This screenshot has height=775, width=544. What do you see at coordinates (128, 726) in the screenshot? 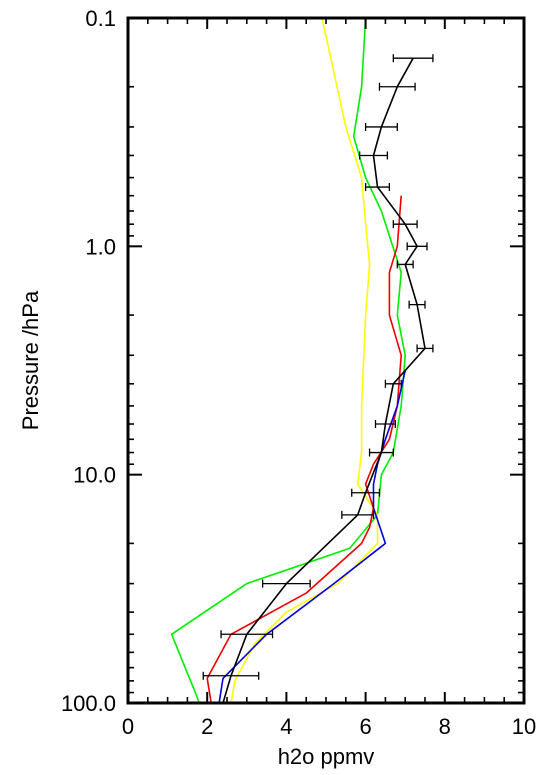
I see `x-tick-label: 0` at bounding box center [128, 726].